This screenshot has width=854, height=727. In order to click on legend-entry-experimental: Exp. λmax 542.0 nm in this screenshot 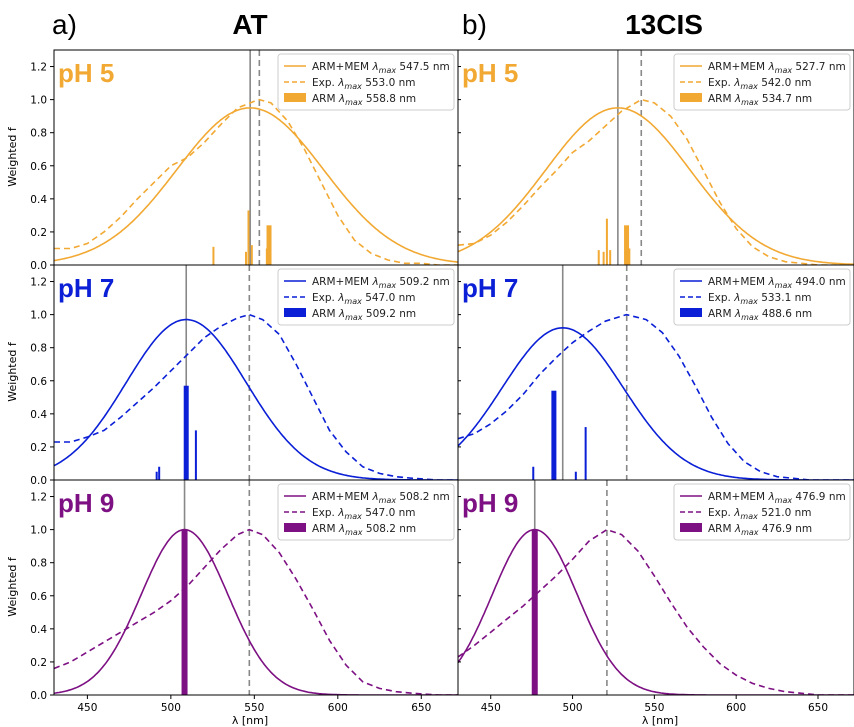, I will do `click(759, 84)`.